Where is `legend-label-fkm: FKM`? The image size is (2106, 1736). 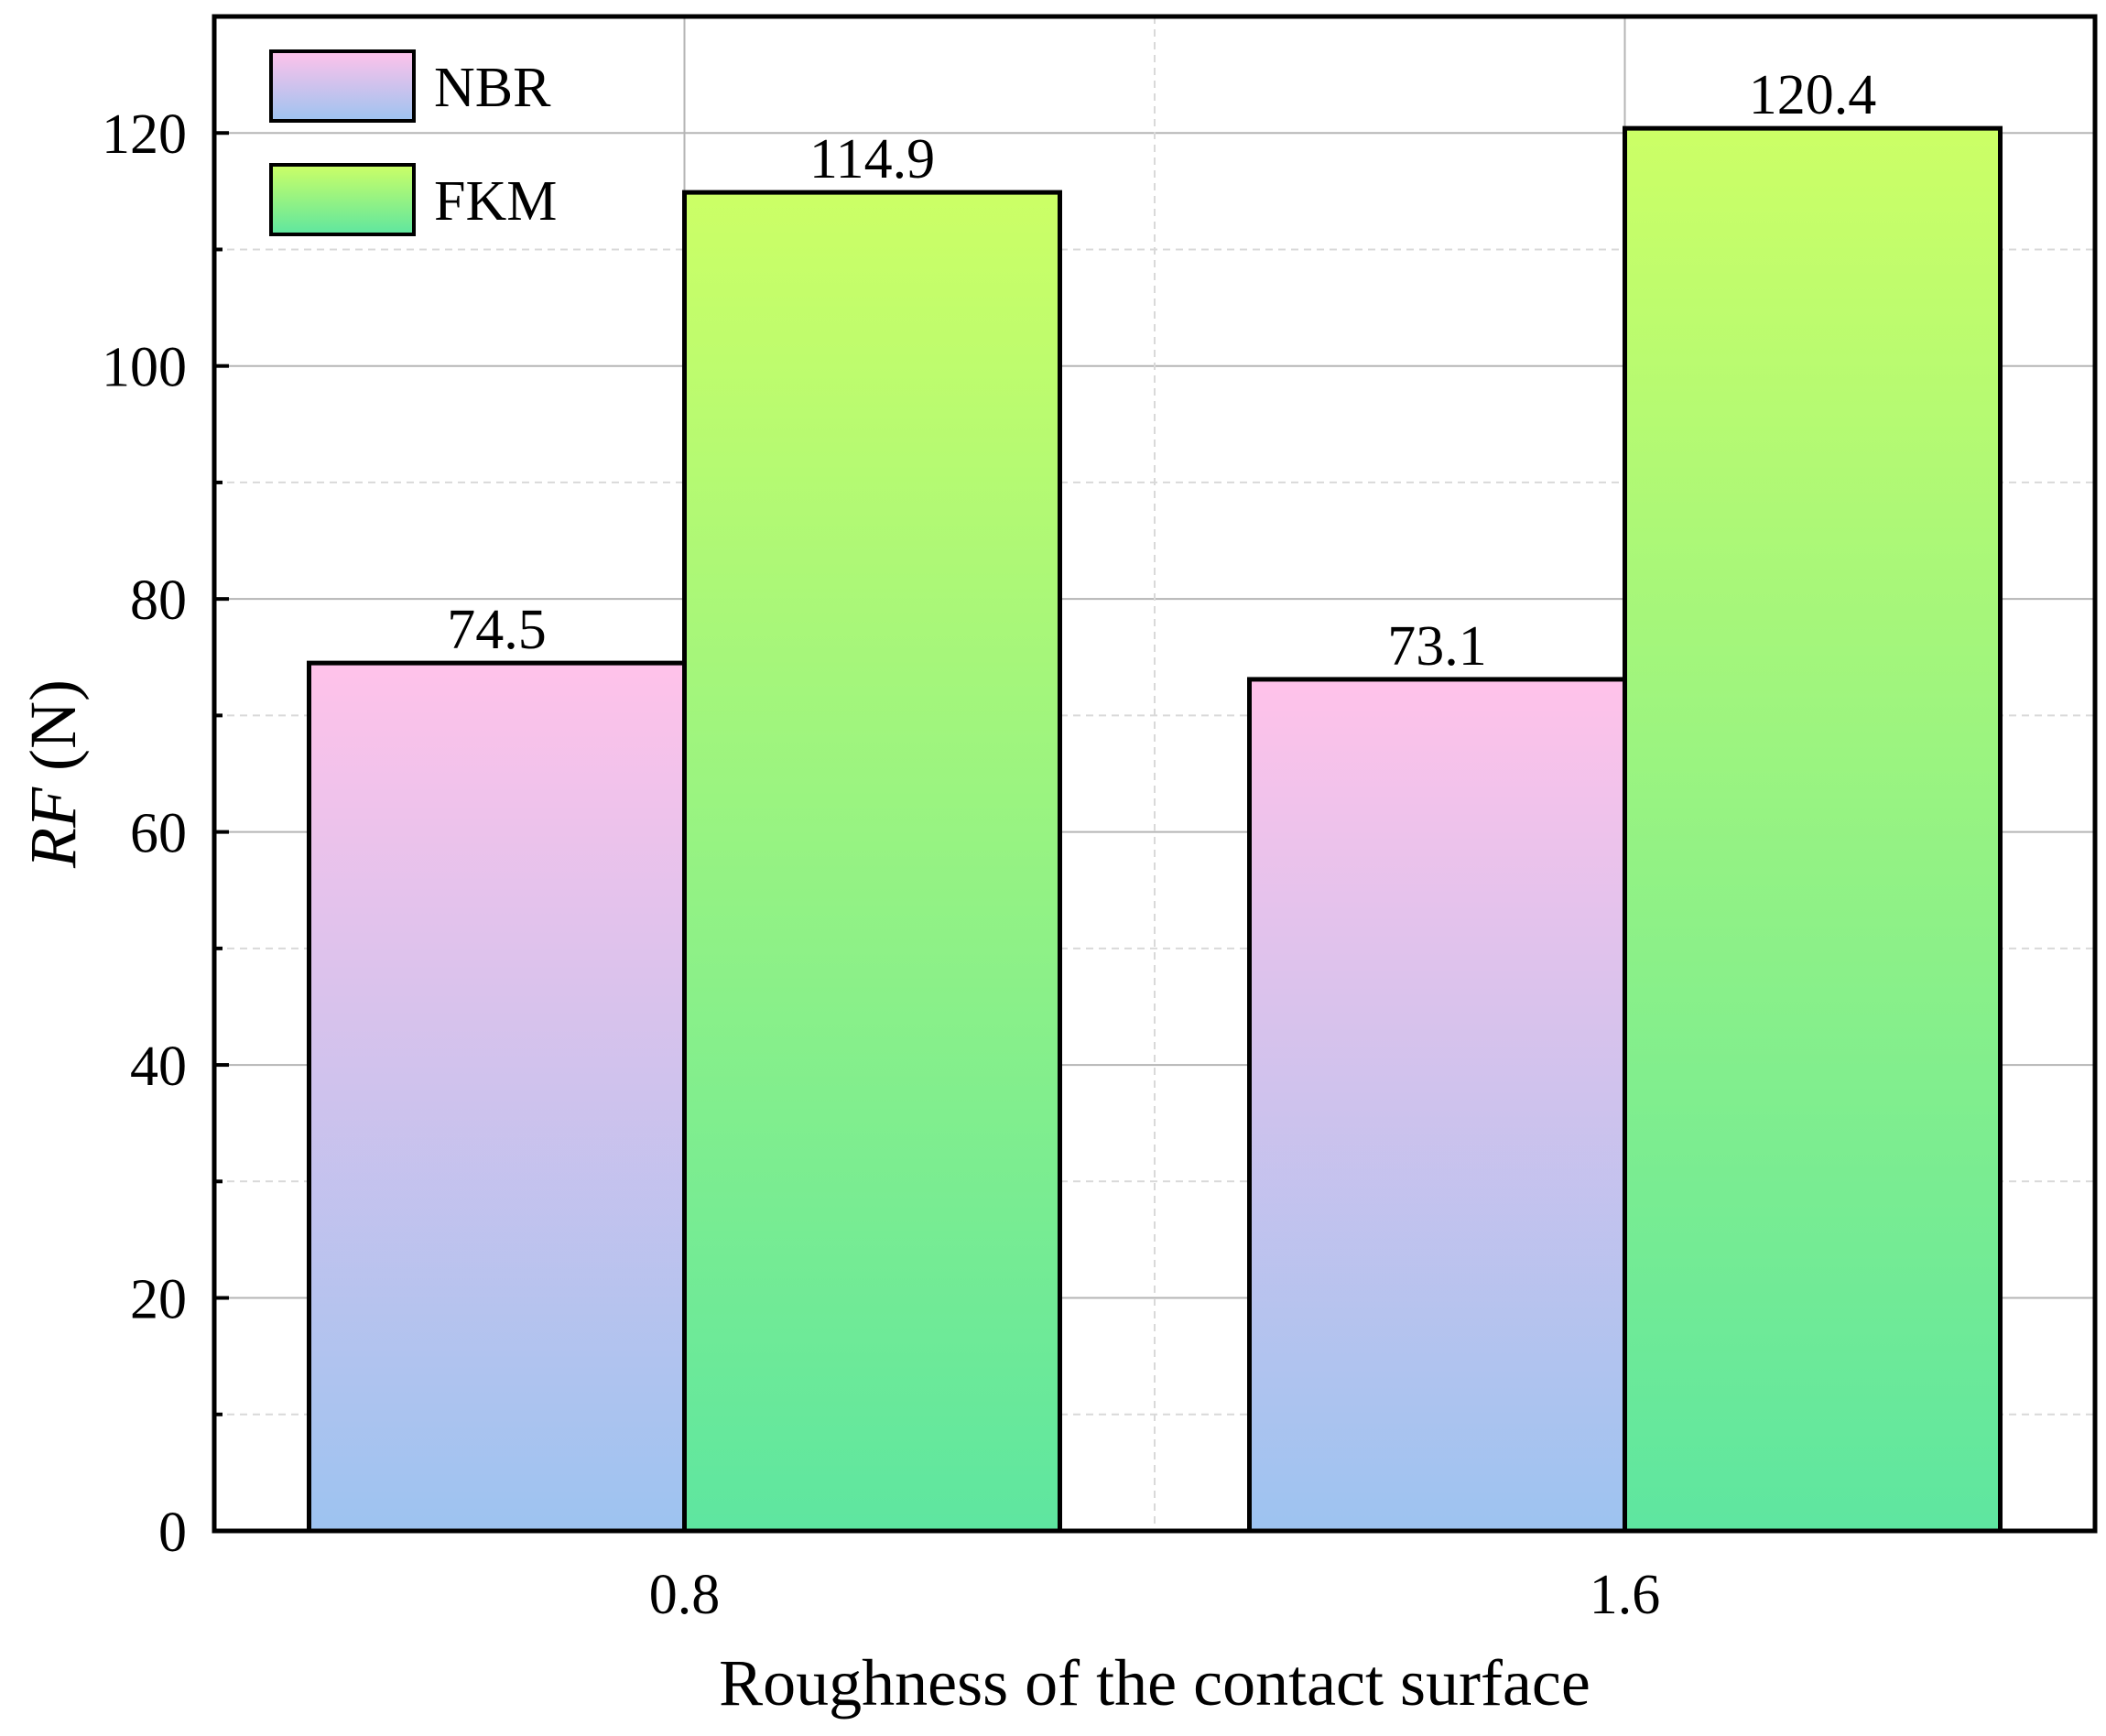 legend-label-fkm: FKM is located at coordinates (495, 202).